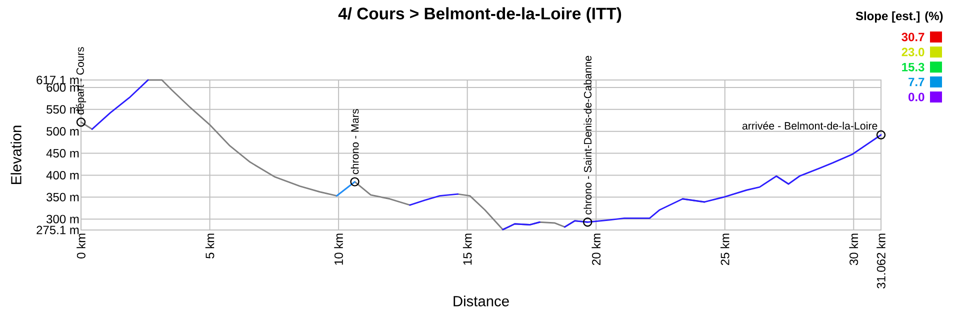 The image size is (960, 310). What do you see at coordinates (354, 141) in the screenshot?
I see `annotation: chrono - Mars` at bounding box center [354, 141].